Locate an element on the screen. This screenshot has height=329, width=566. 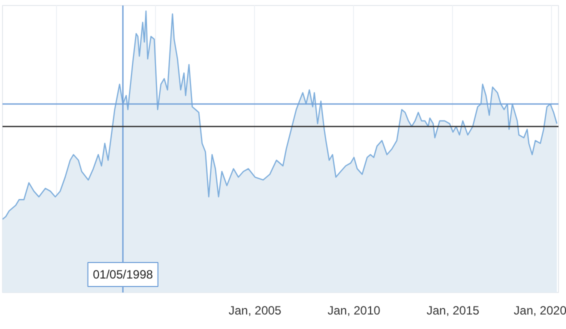
x-tick-label: Jan, 2010 is located at coordinates (354, 311).